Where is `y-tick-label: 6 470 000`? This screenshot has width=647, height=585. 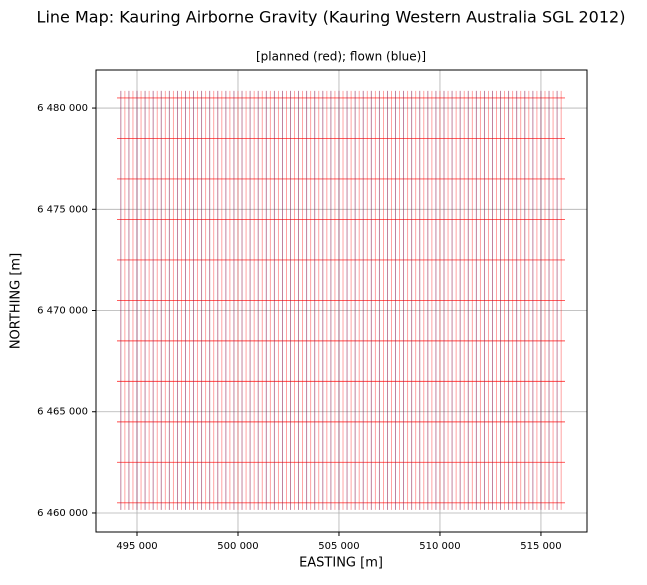 y-tick-label: 6 470 000 is located at coordinates (62, 311).